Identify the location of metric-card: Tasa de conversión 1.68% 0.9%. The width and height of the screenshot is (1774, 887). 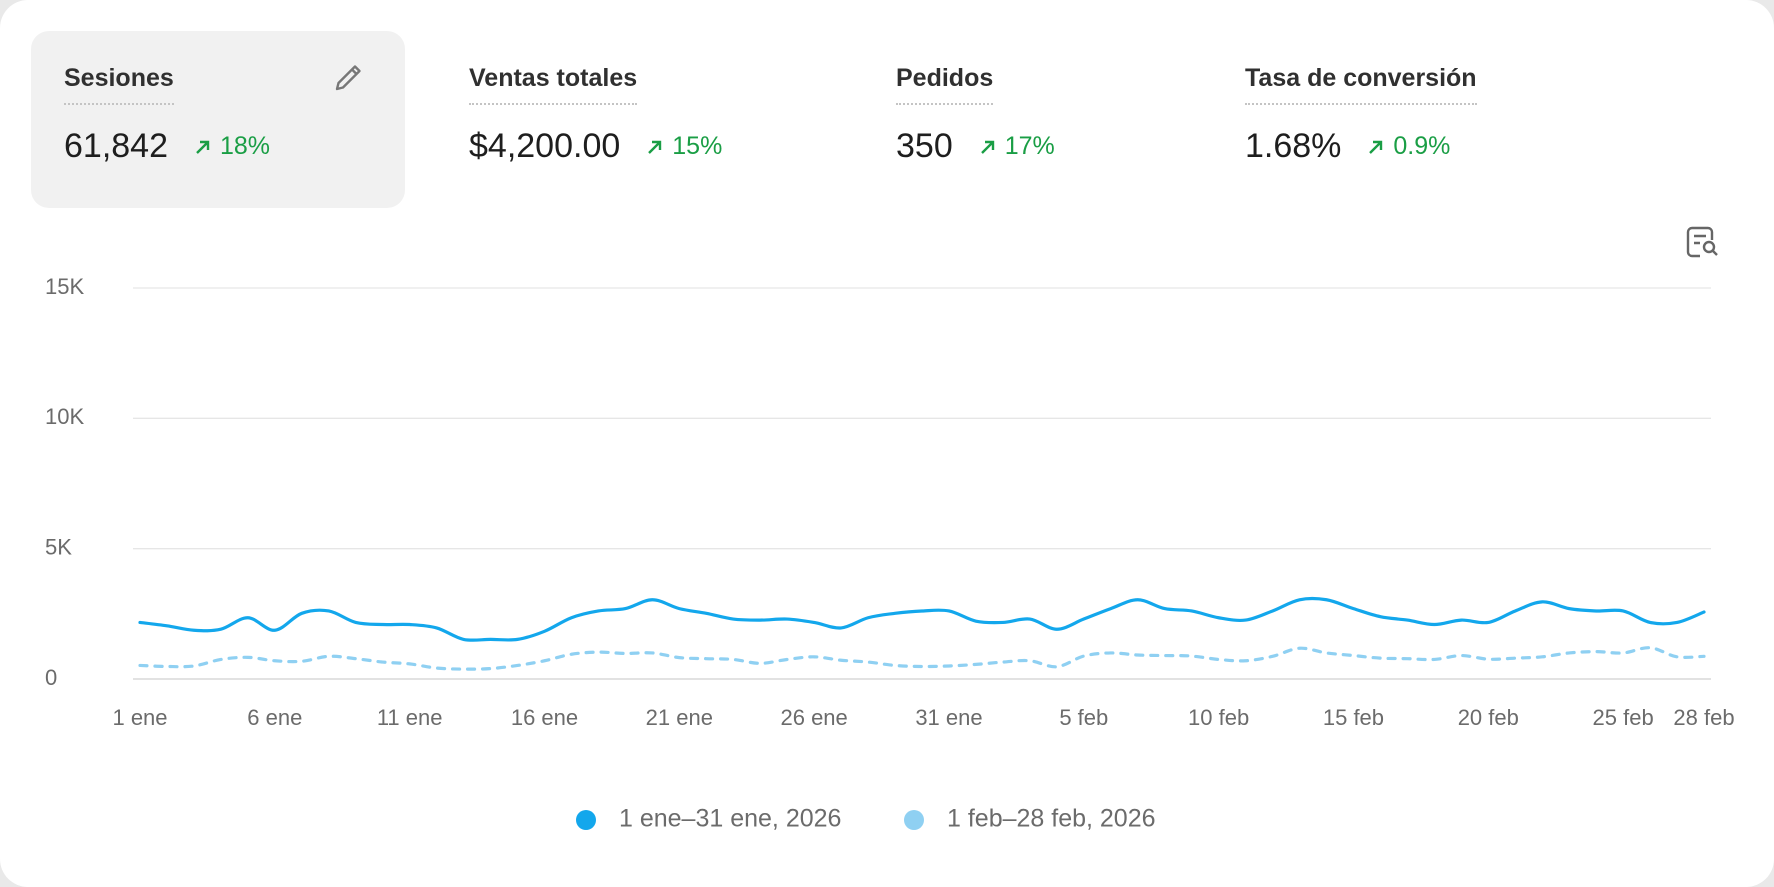
(1361, 119).